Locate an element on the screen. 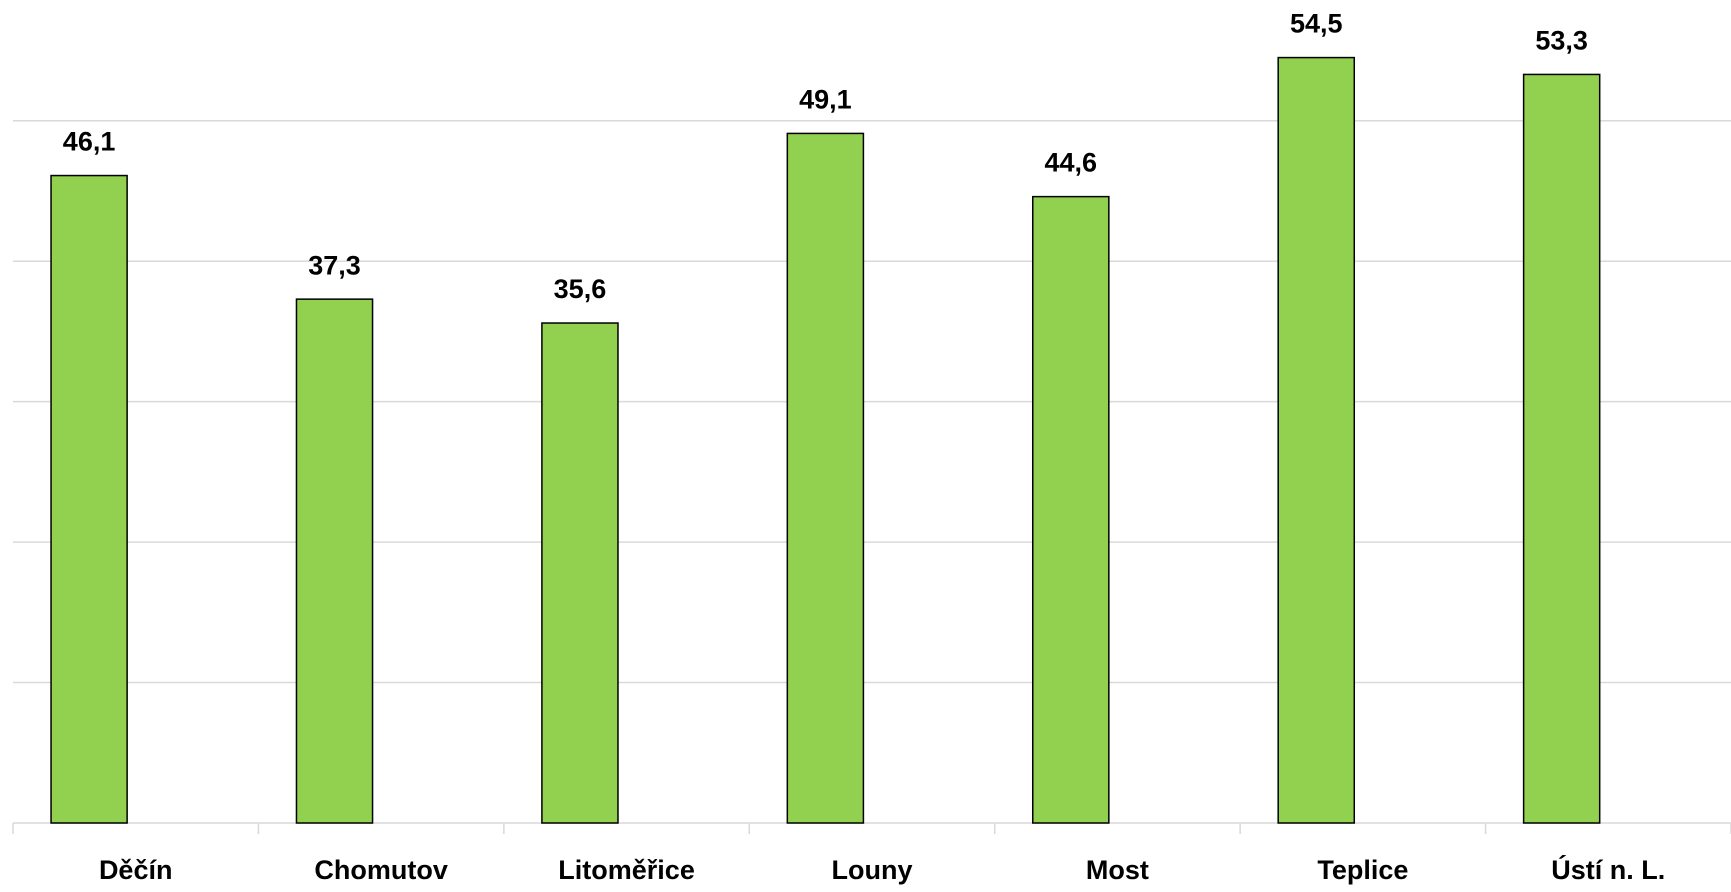 The width and height of the screenshot is (1731, 892). x-tick-label: Most is located at coordinates (1117, 870).